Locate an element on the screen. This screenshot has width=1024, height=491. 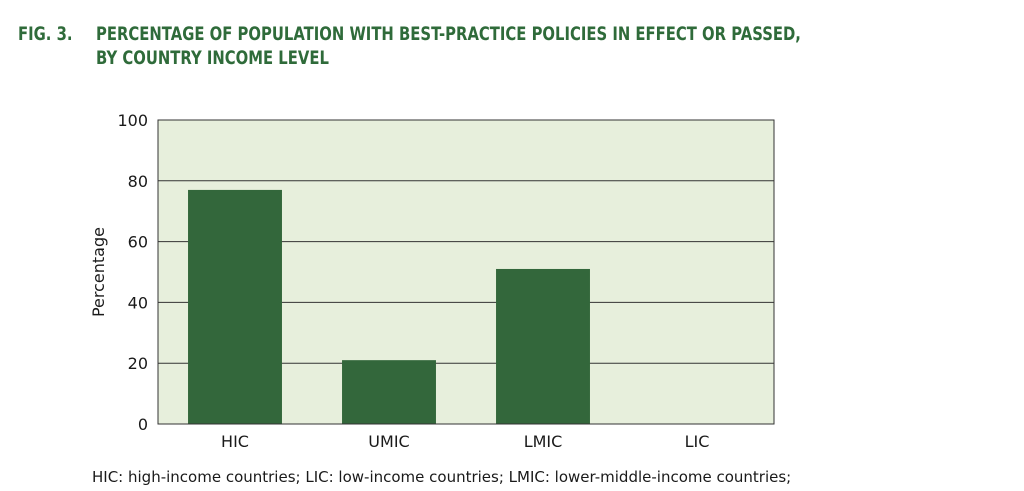
y-tick-label: 20 is located at coordinates (138, 363).